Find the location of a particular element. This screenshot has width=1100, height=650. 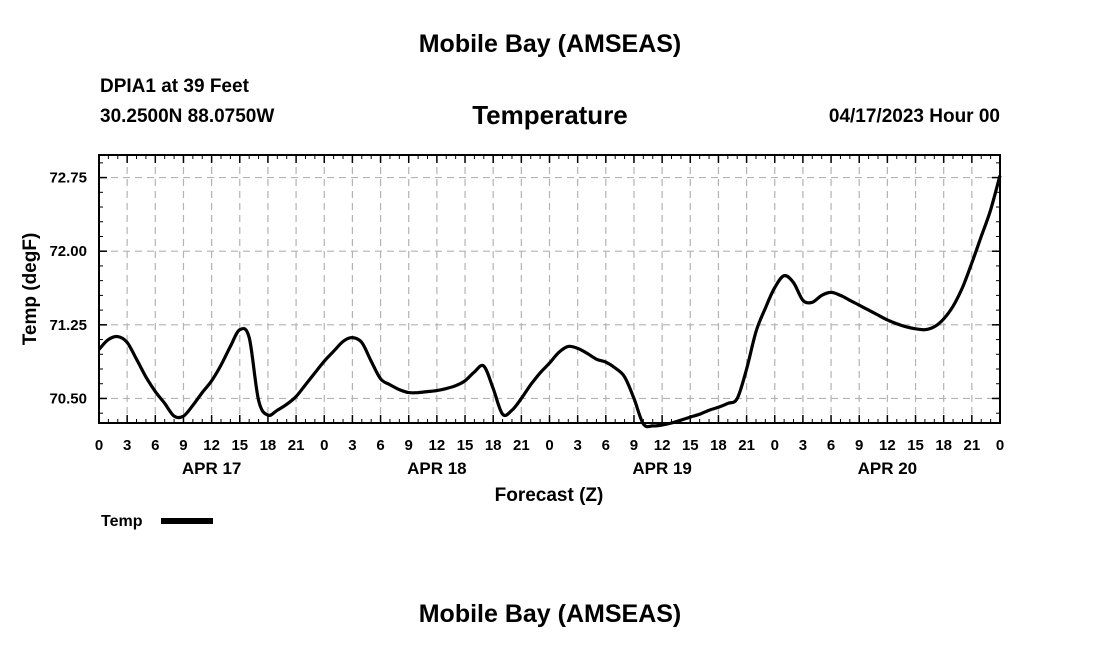

station-name: DPIA1 at 39 Feet is located at coordinates (174, 86).